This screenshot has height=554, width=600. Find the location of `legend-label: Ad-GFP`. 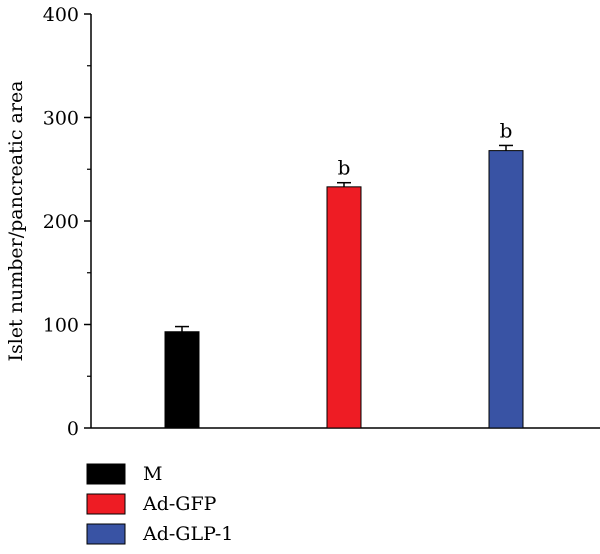

legend-label: Ad-GFP is located at coordinates (179, 504).